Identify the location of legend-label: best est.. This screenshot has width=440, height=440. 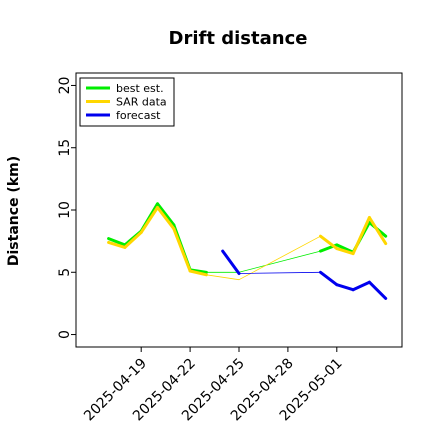
(140, 88).